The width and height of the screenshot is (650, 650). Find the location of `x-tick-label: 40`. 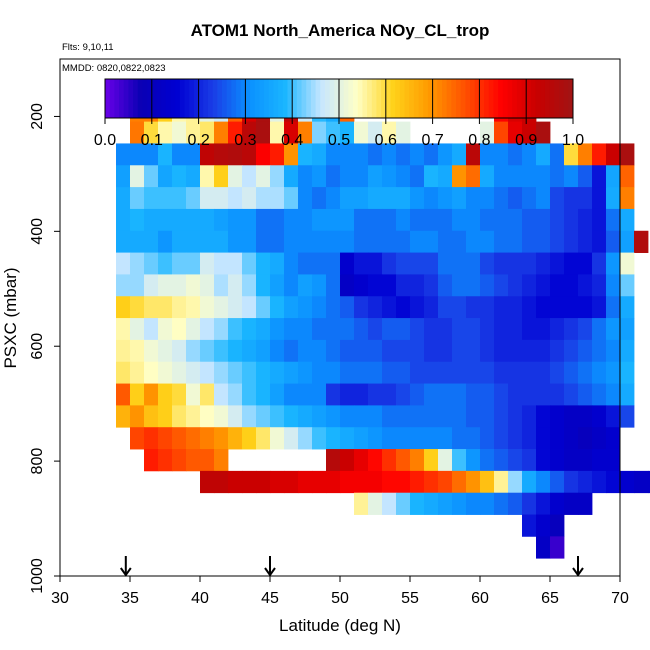

x-tick-label: 40 is located at coordinates (200, 598).